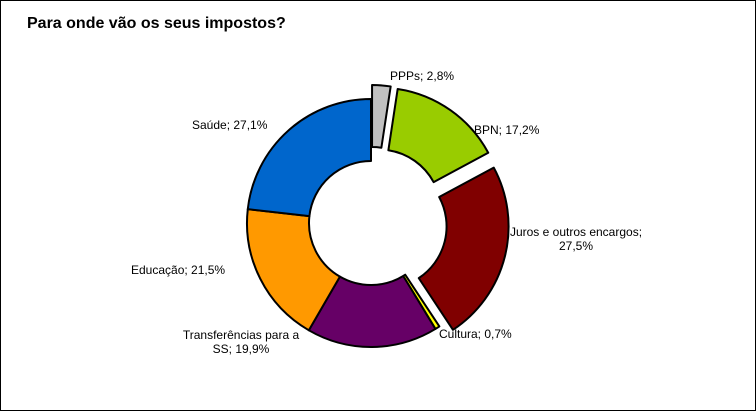 The height and width of the screenshot is (412, 756). Describe the element at coordinates (178, 270) in the screenshot. I see `slice-label-5: Educação; 21,5%` at that location.